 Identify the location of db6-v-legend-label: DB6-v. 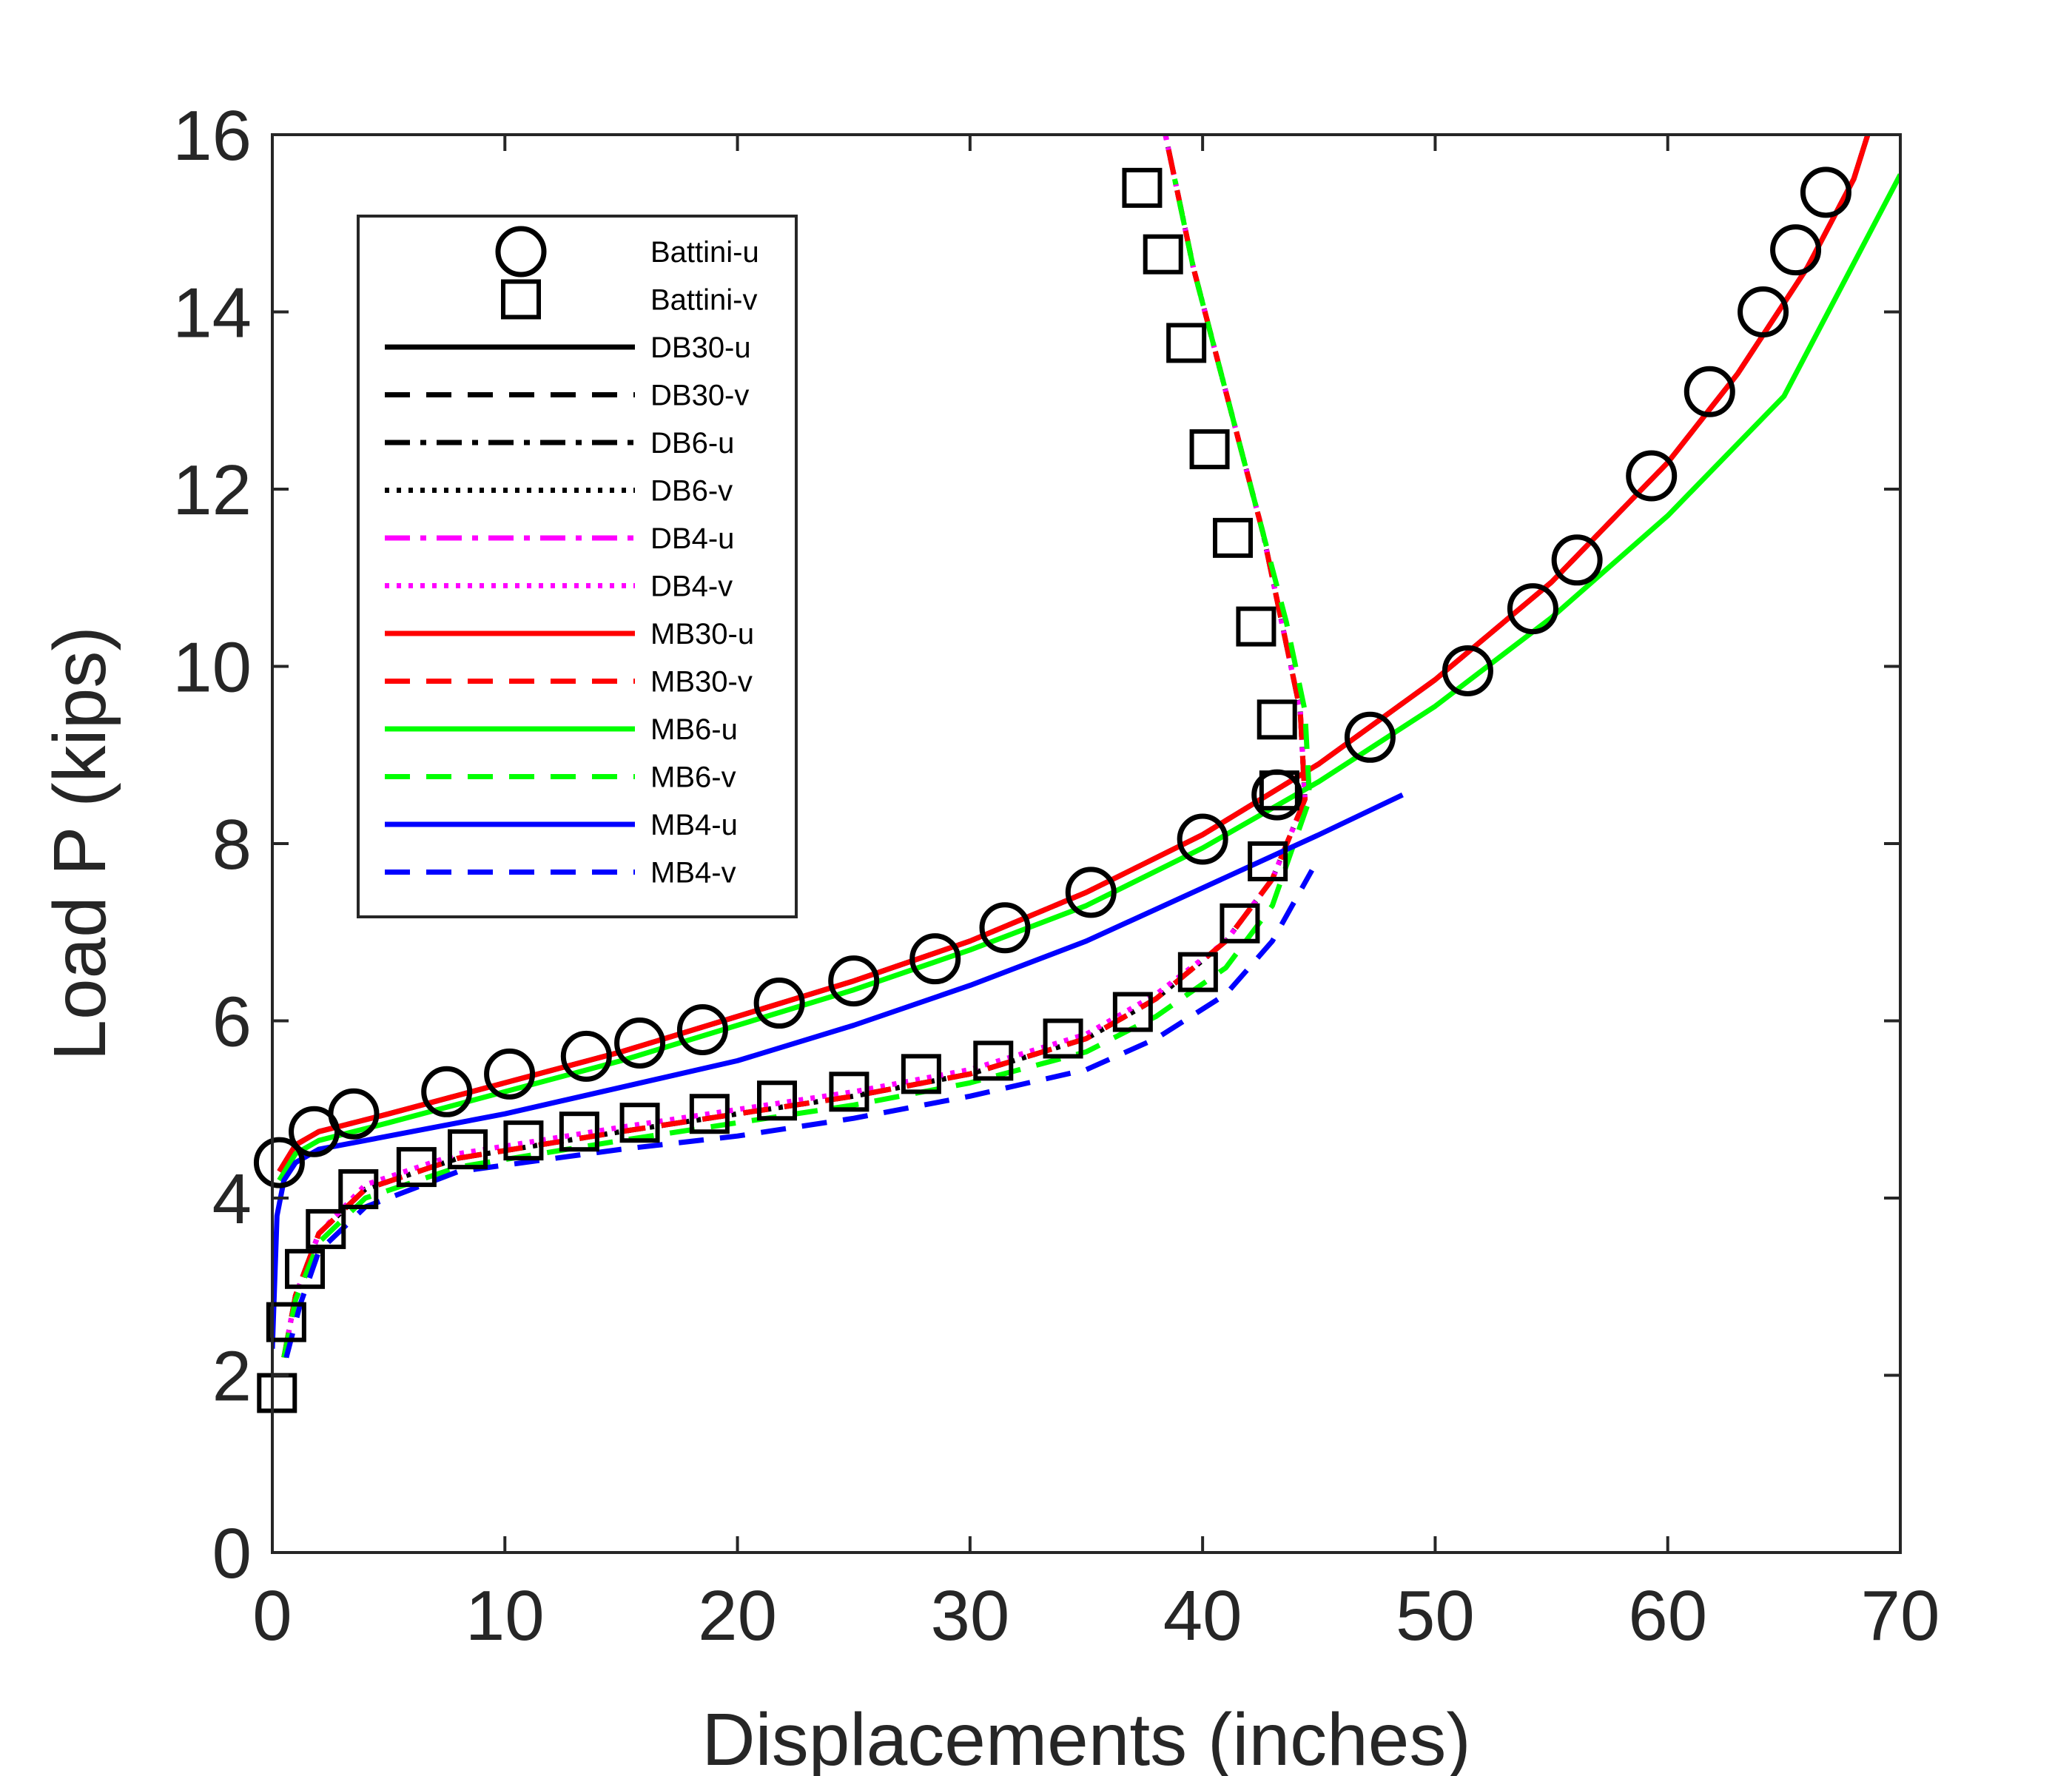
(691, 491).